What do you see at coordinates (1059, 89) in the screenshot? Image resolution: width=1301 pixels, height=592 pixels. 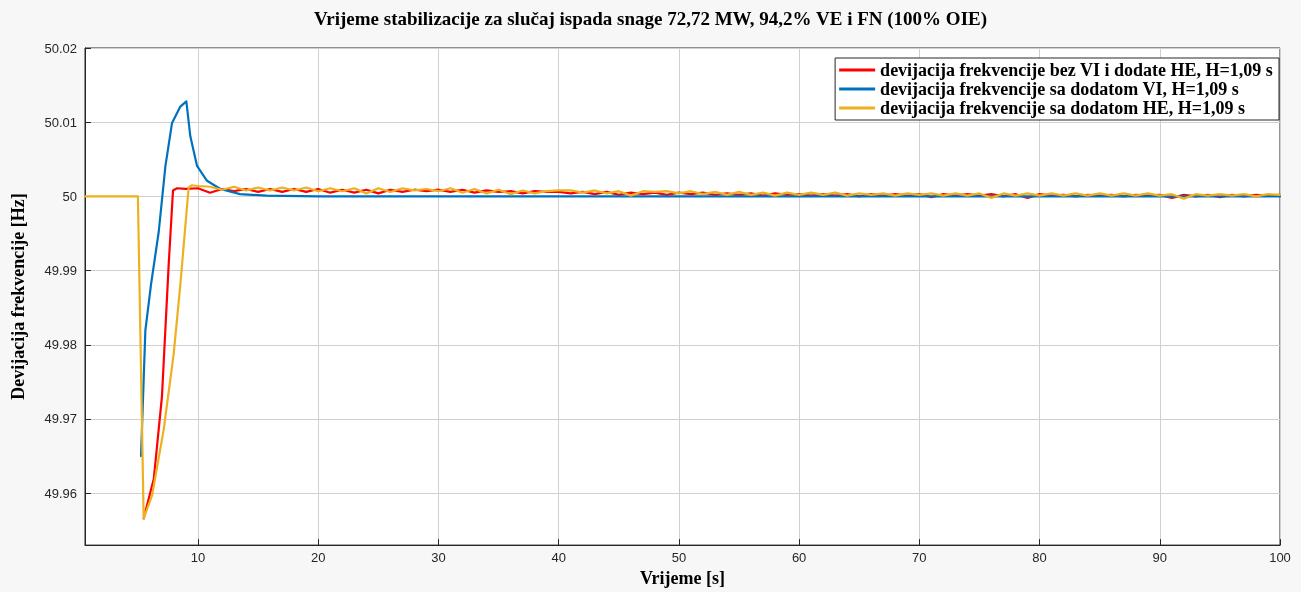 I see `legend-label: devijacija frekvencije sa dodatom VI, H=1,09 s` at bounding box center [1059, 89].